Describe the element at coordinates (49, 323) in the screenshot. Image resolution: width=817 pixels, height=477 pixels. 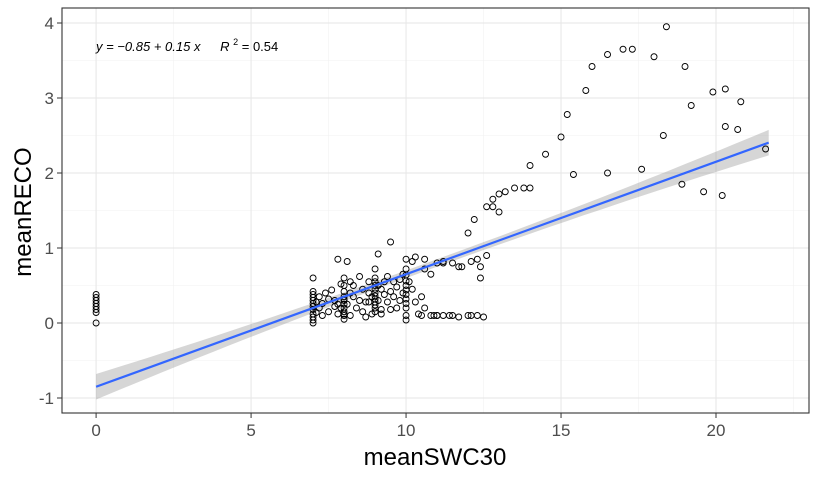
I see `y-tick-label: 0` at that location.